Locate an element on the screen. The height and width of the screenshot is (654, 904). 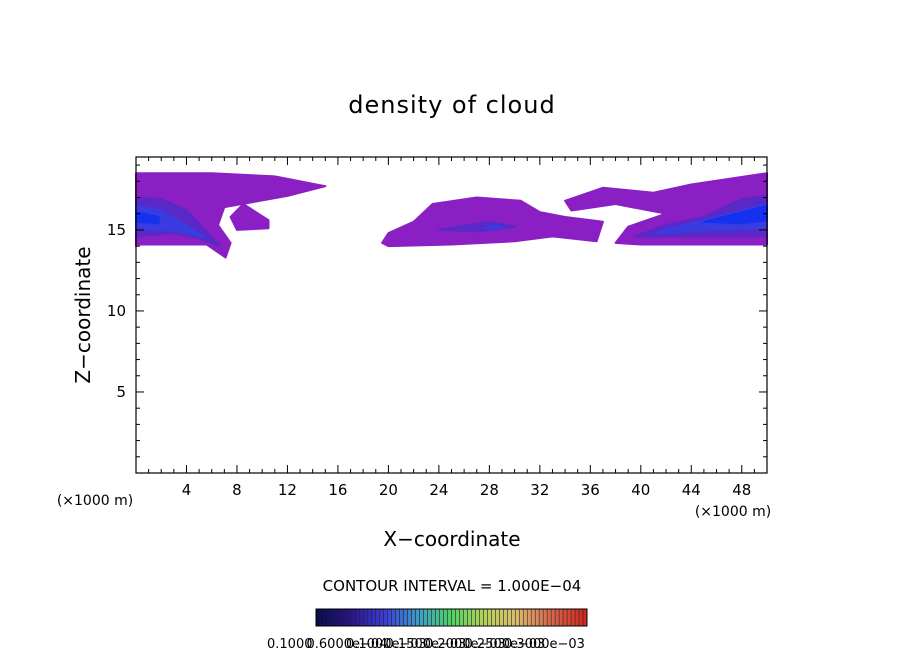
x-tick-label: 44 is located at coordinates (691, 490).